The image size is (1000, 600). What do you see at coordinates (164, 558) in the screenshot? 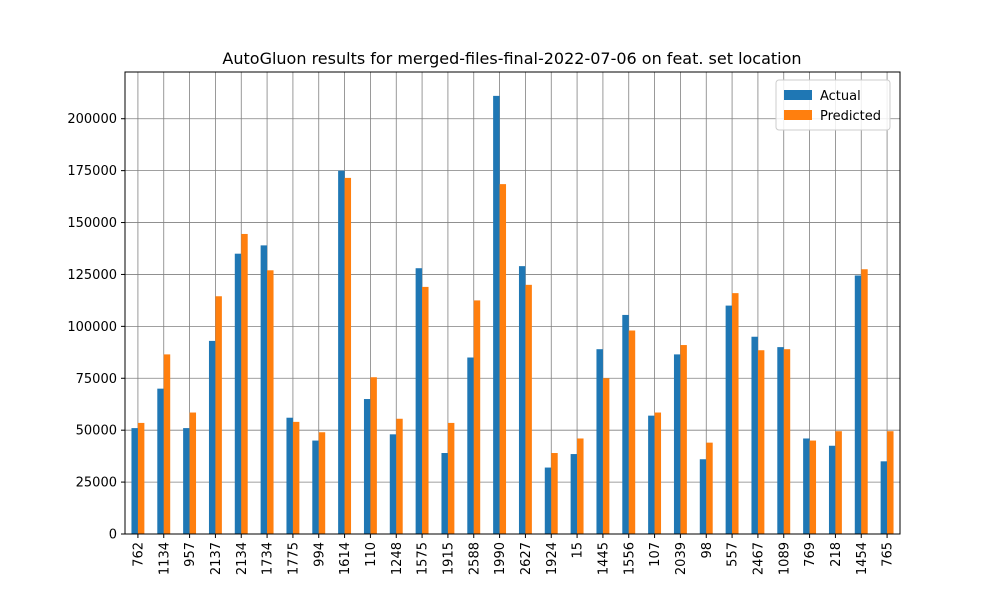
I see `x-tick-label: 1134` at bounding box center [164, 558].